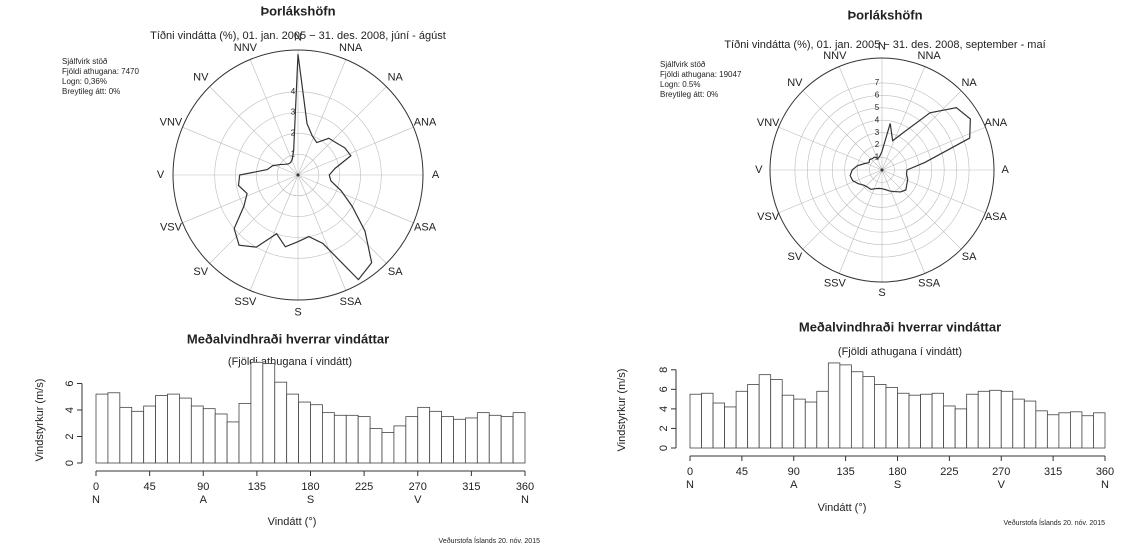 The width and height of the screenshot is (1123, 548). I want to click on y-tick-label: 0, so click(664, 448).